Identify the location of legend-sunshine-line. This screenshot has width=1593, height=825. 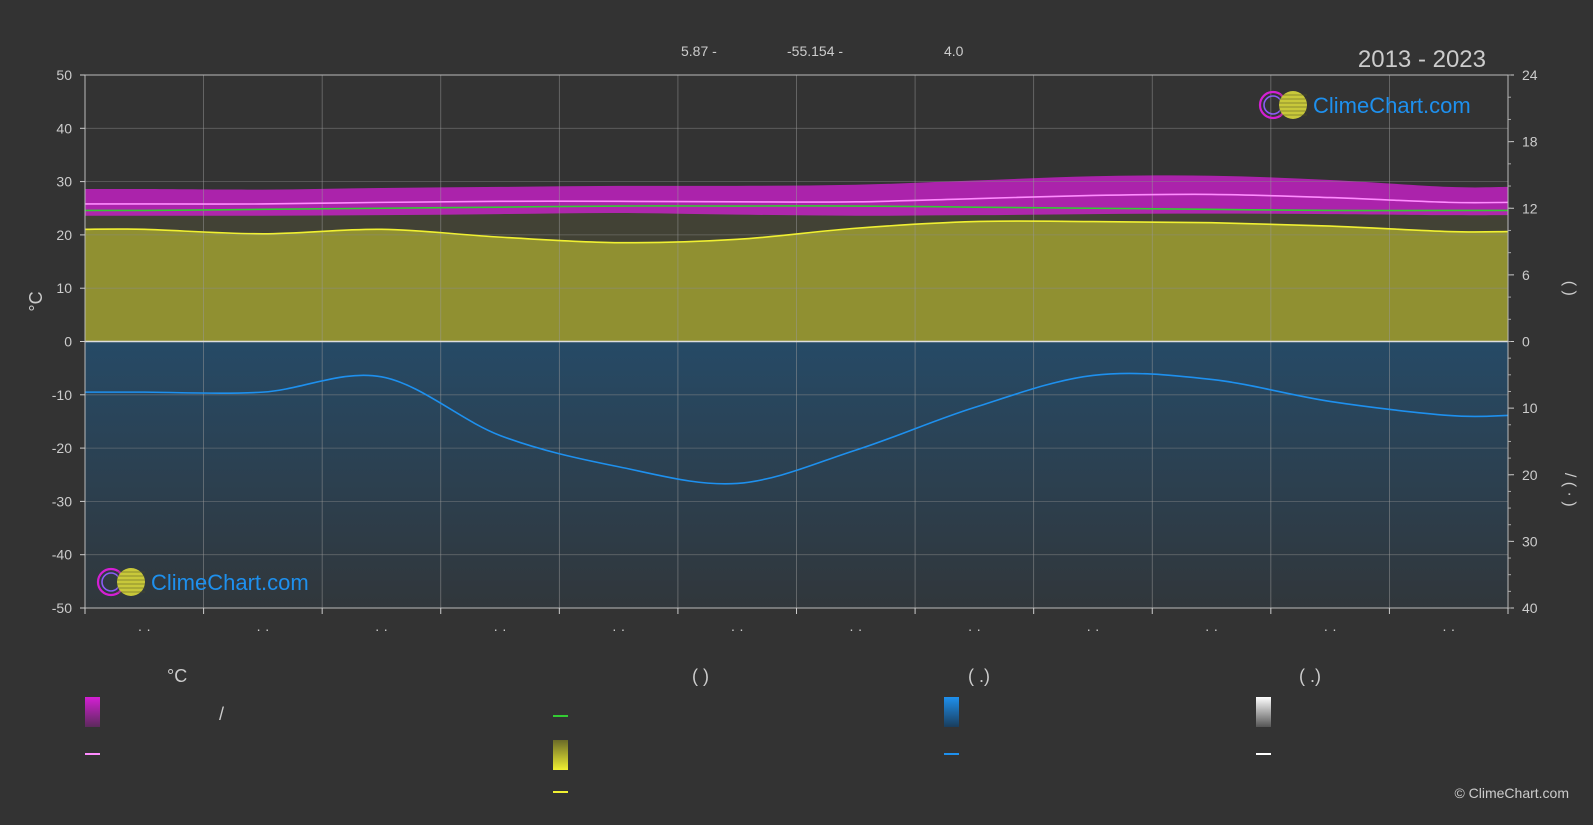
(560, 792).